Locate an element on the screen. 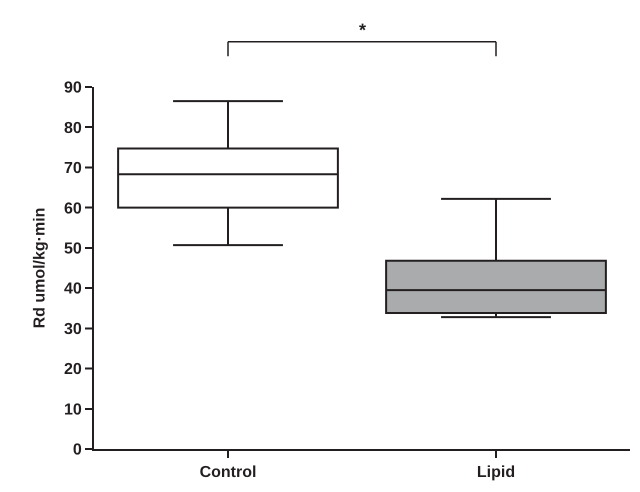 This screenshot has height=492, width=640. y-tick-label: 30 is located at coordinates (73, 329).